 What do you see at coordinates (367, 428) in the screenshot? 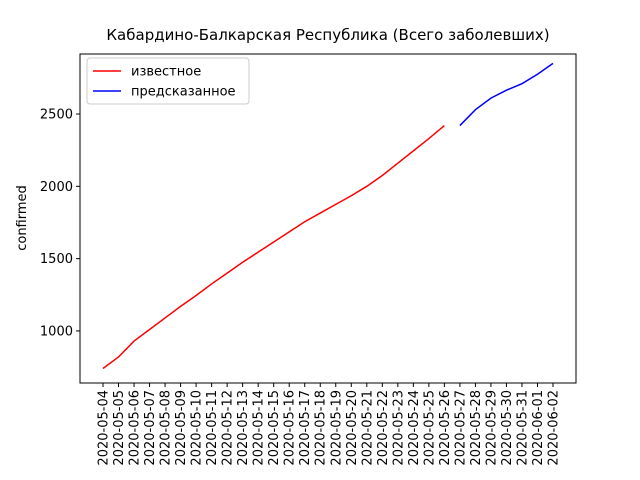
I see `x-tick-label: 2020-05-21` at bounding box center [367, 428].